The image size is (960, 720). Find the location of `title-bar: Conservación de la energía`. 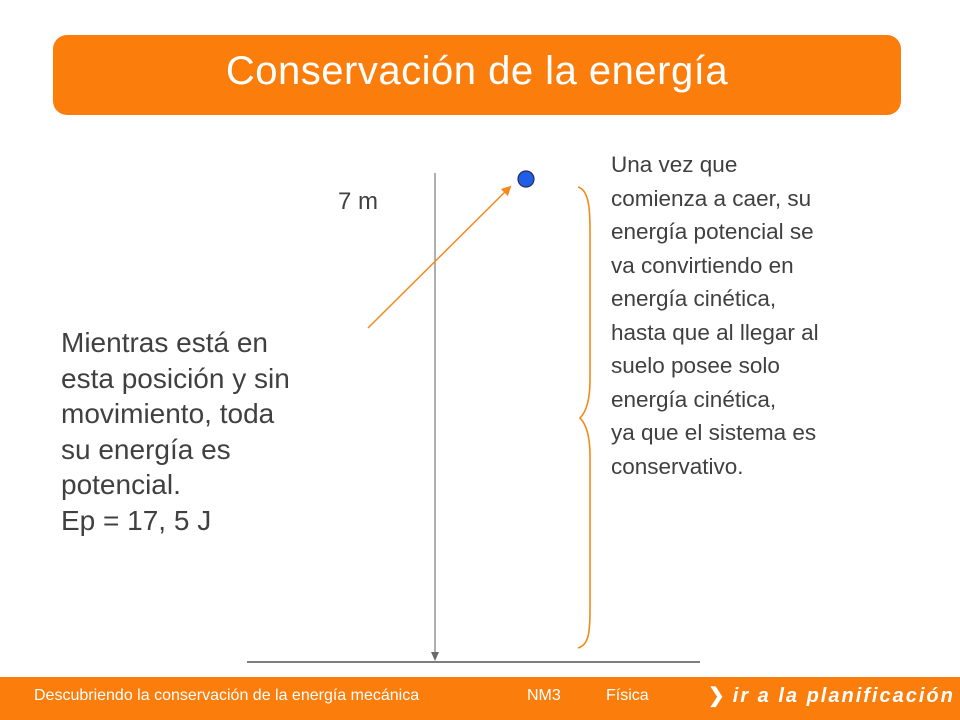

title-bar: Conservación de la energía is located at coordinates (477, 75).